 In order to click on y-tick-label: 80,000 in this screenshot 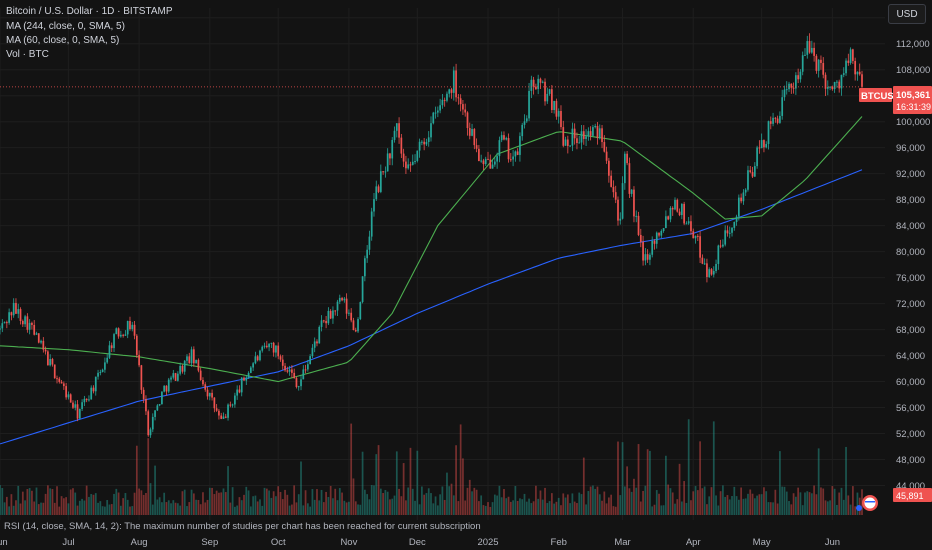, I will do `click(910, 252)`.